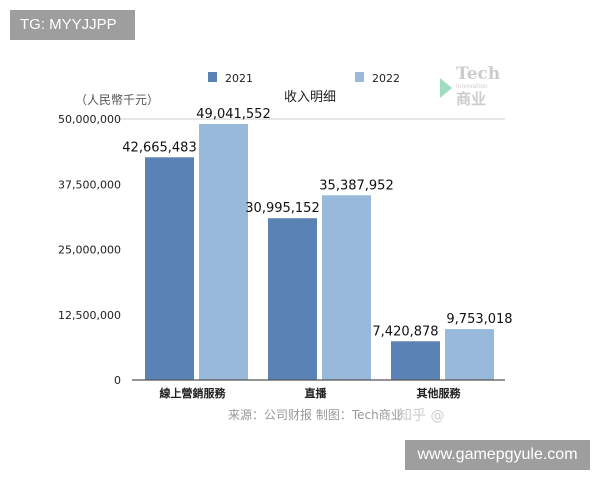 Image resolution: width=600 pixels, height=480 pixels. I want to click on legend-swatch-2022, so click(359, 77).